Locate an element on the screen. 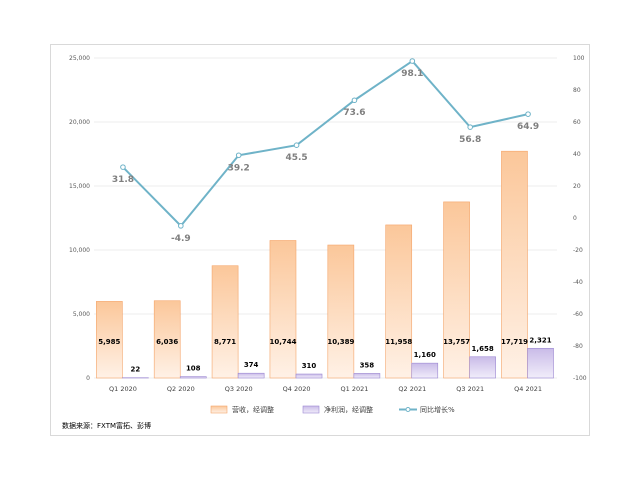 Image resolution: width=640 pixels, height=480 pixels. net-profit-bar-label: 1,160 is located at coordinates (425, 355).